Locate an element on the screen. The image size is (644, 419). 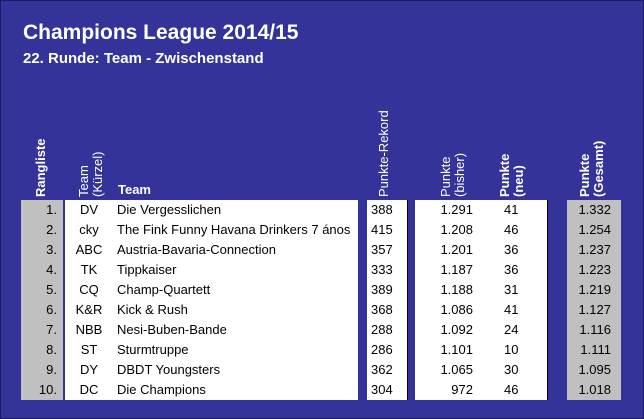
team-name-cell: Kick & Rush is located at coordinates (235, 310).